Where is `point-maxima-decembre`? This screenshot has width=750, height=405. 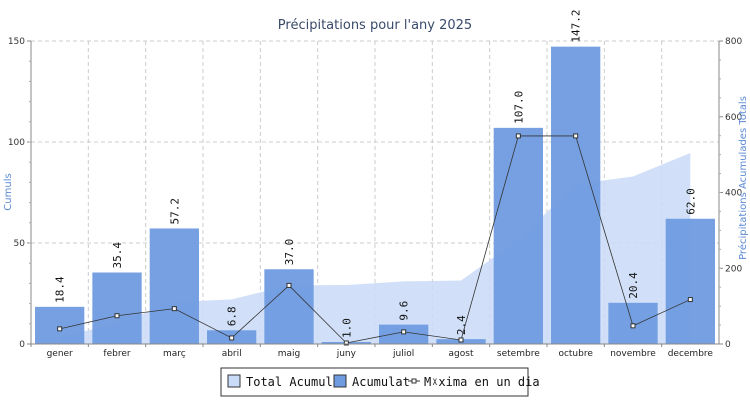 point-maxima-decembre is located at coordinates (690, 300).